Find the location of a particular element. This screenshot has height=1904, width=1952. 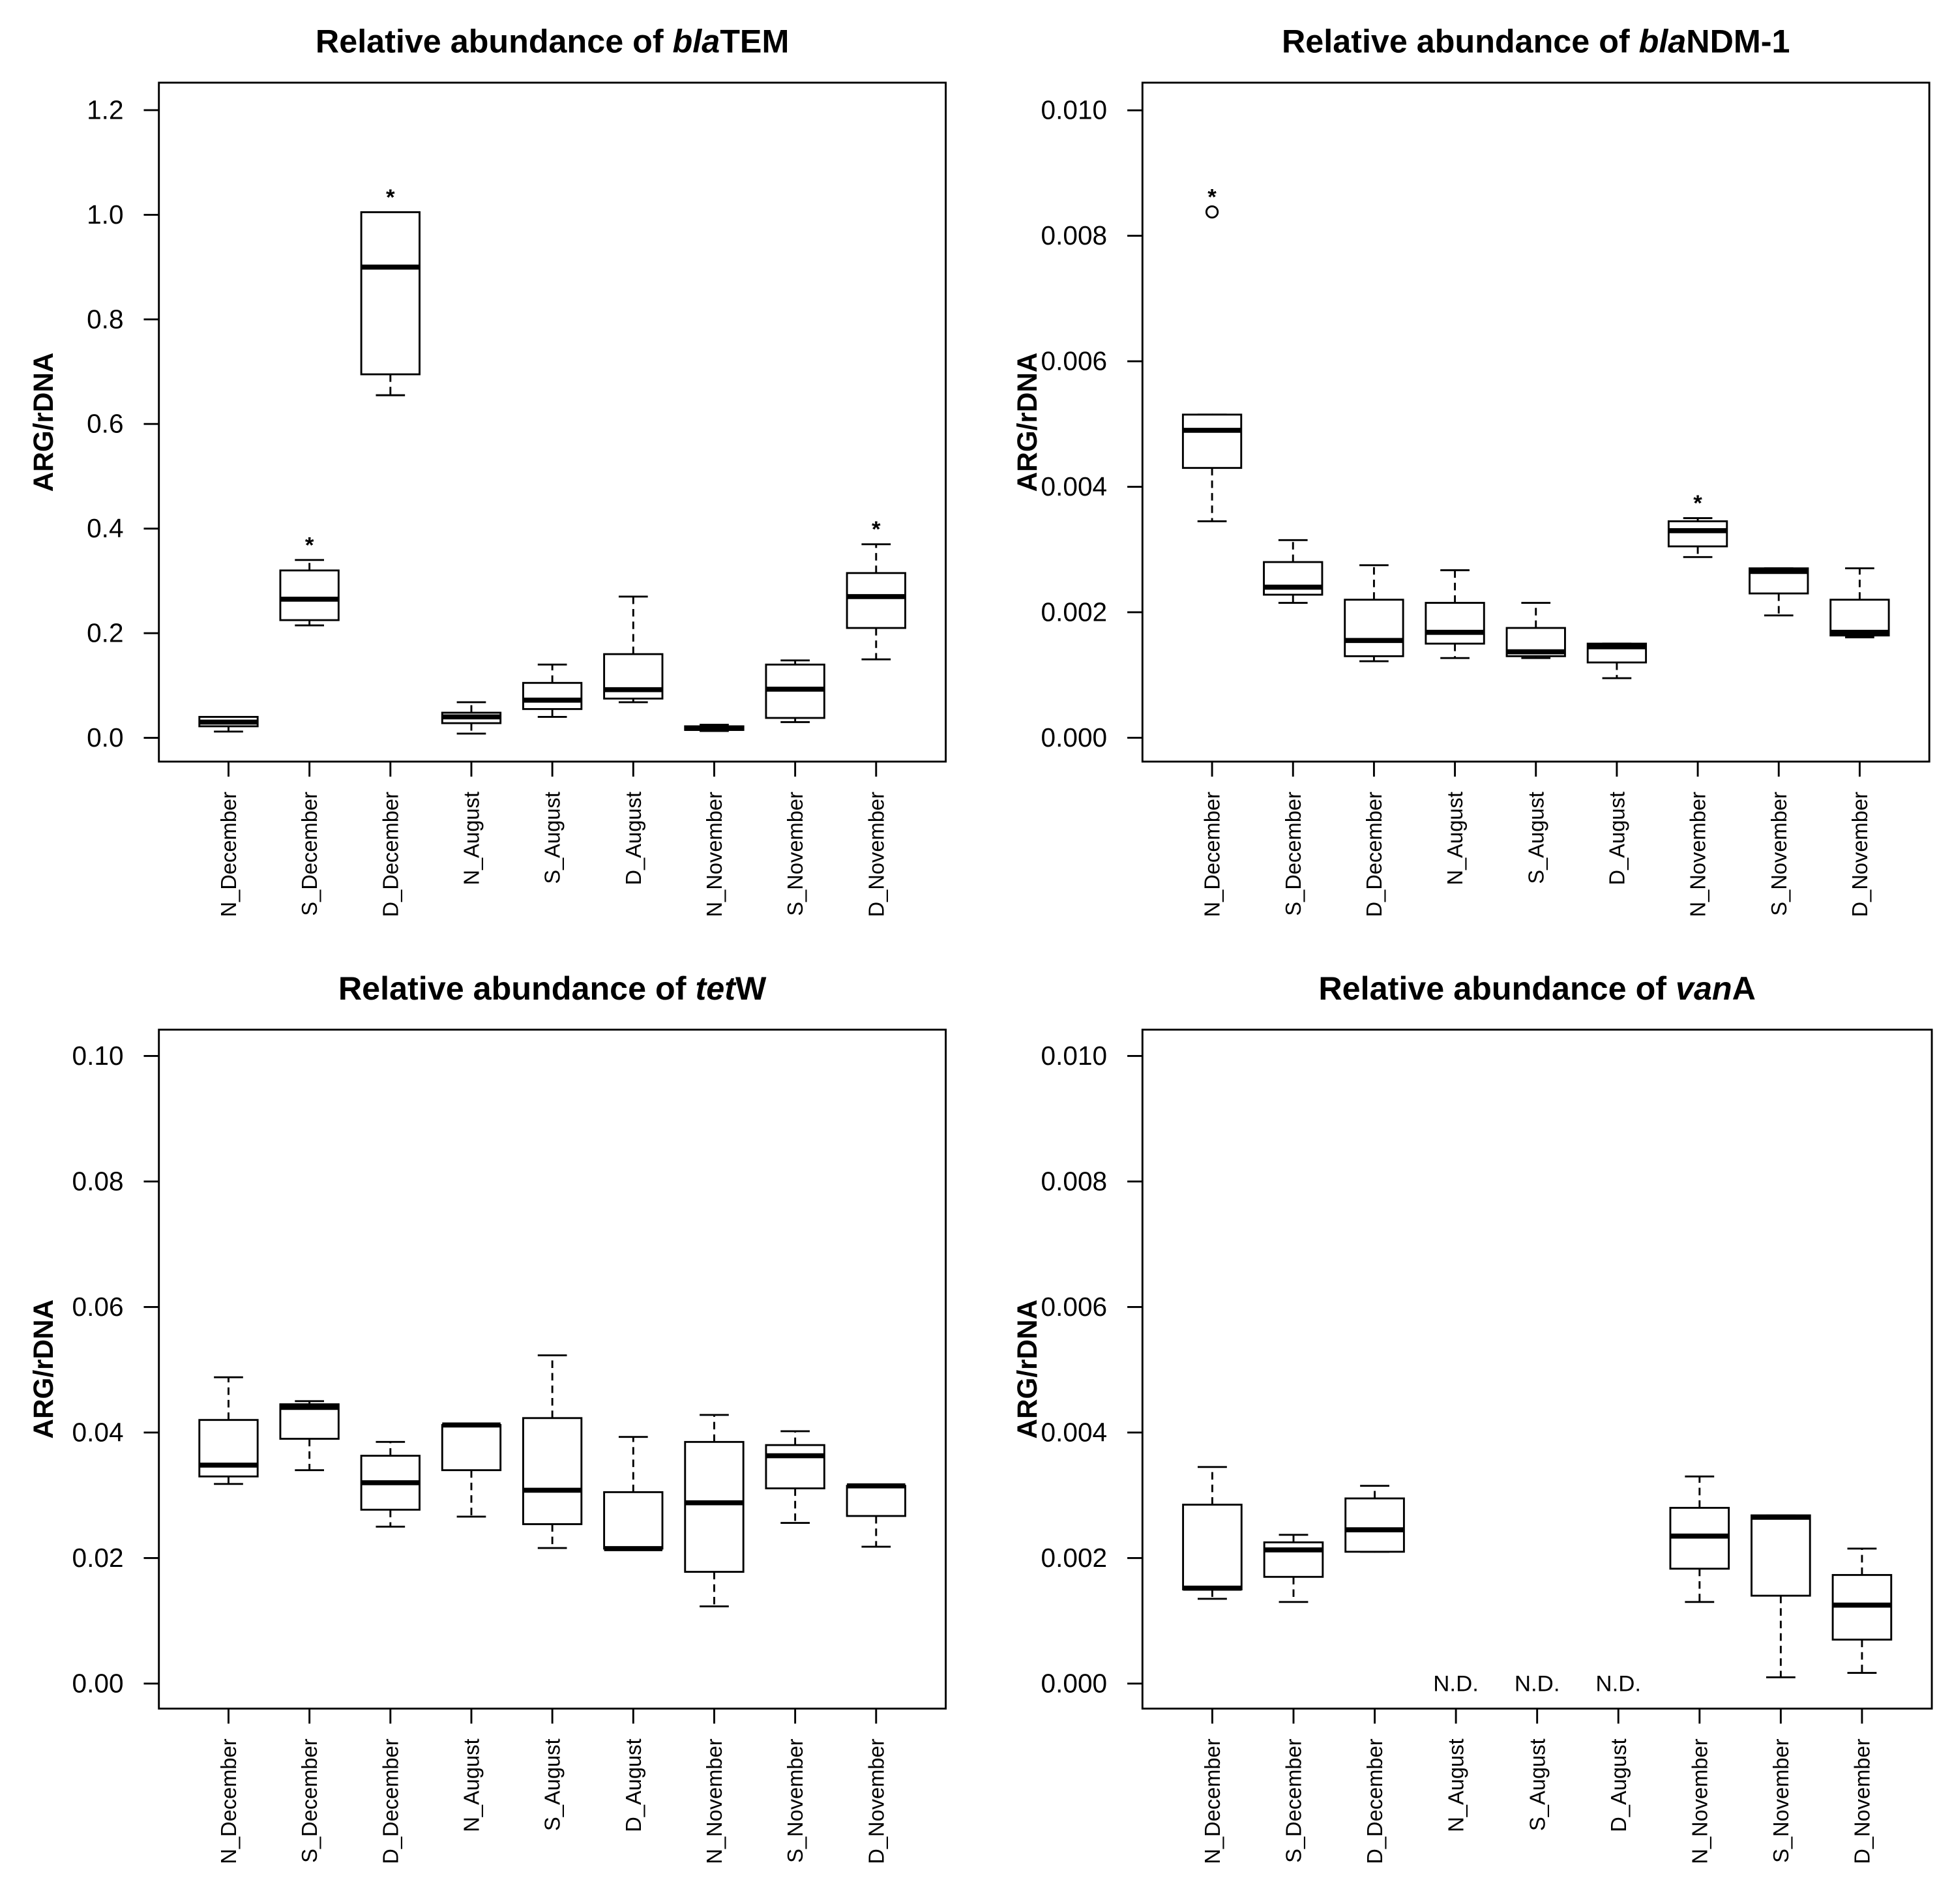

chart-title: Relative abundance of blaTEM is located at coordinates (552, 41).